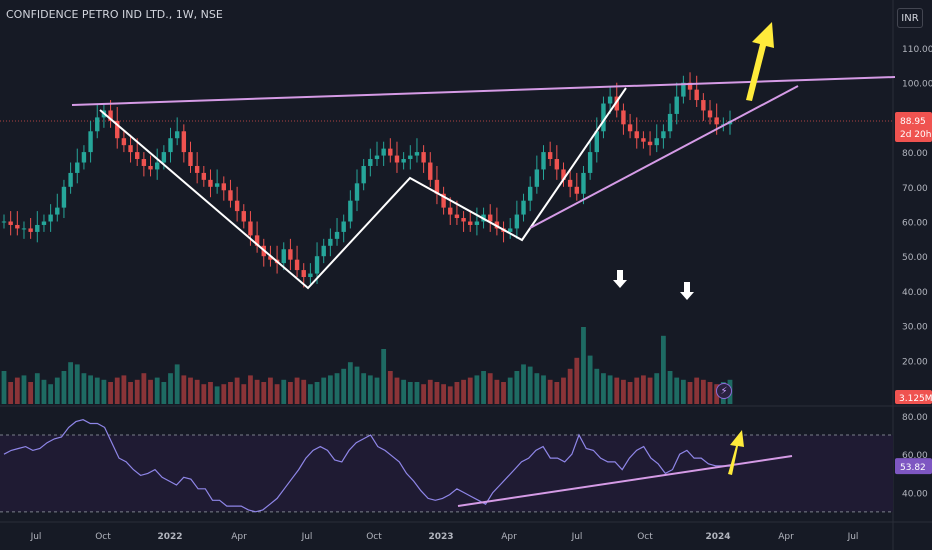  I want to click on currency-button: INR, so click(910, 18).